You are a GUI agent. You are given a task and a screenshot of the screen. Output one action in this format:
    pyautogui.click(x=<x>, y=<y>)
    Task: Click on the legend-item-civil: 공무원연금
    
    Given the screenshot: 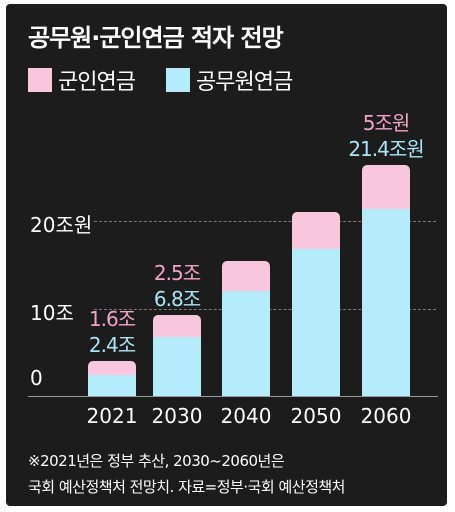 What is the action you would take?
    pyautogui.click(x=229, y=80)
    